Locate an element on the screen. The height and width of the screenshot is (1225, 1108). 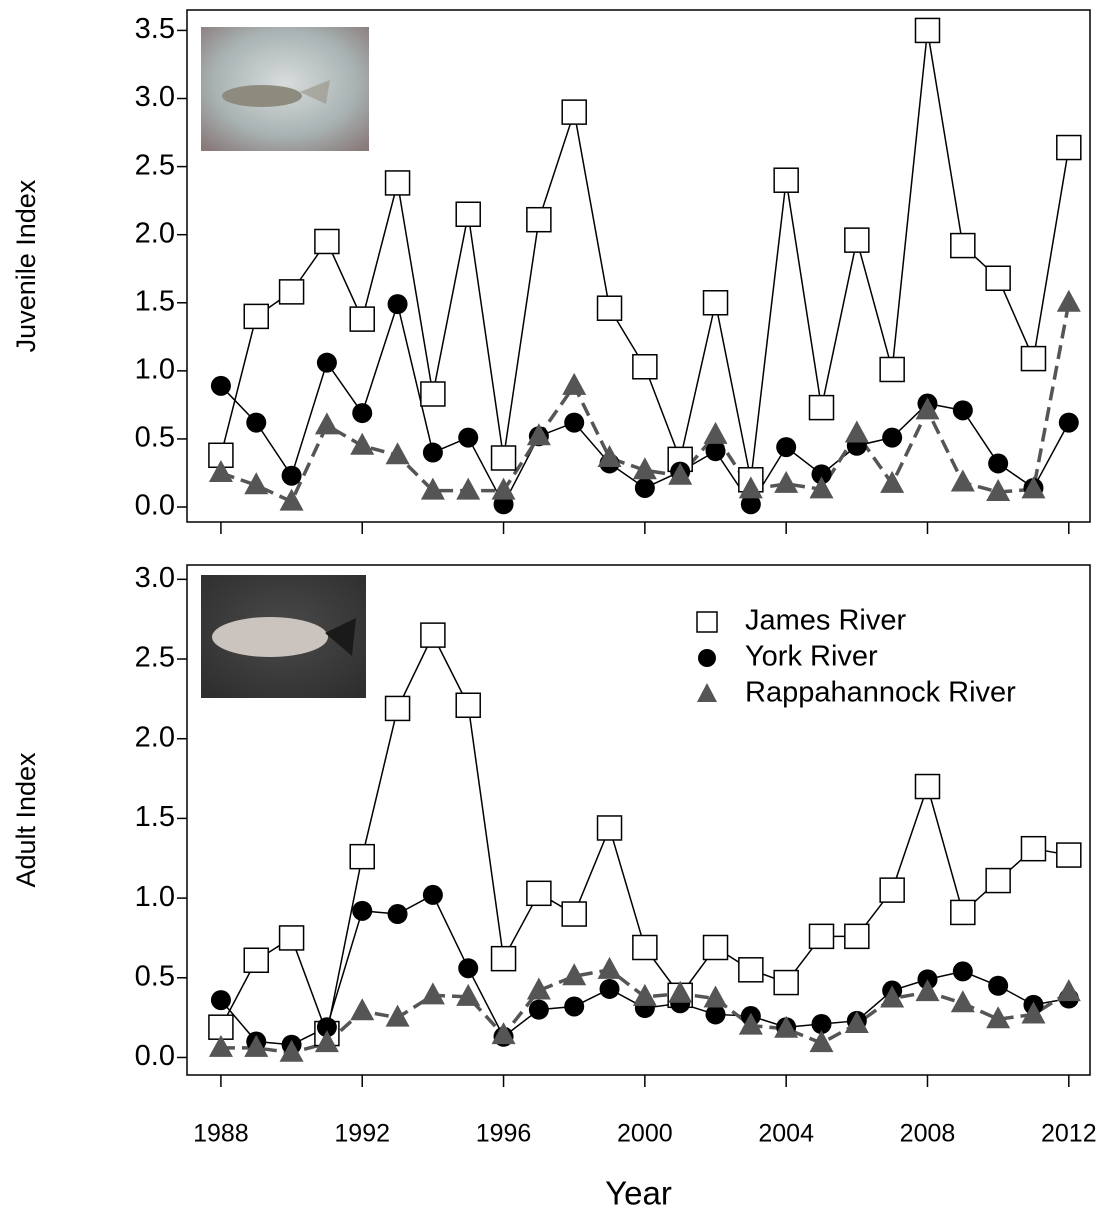
y-tick-label: 2.5 is located at coordinates (155, 658).